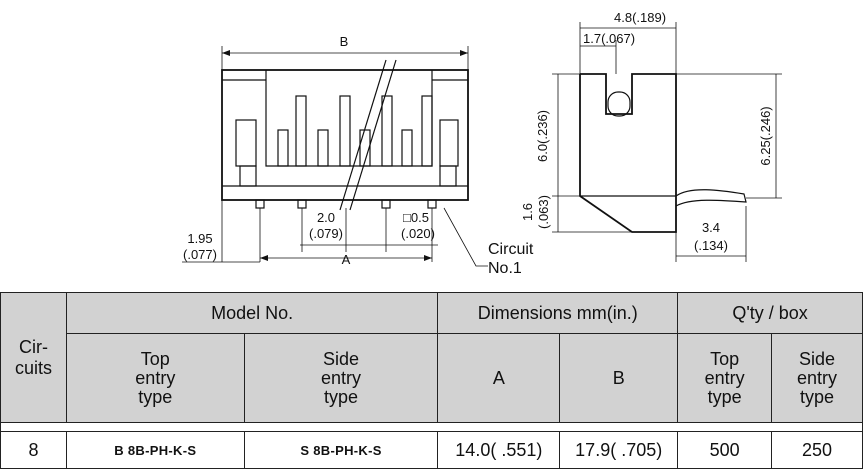  I want to click on pin-size-label: □0.5, so click(416, 217).